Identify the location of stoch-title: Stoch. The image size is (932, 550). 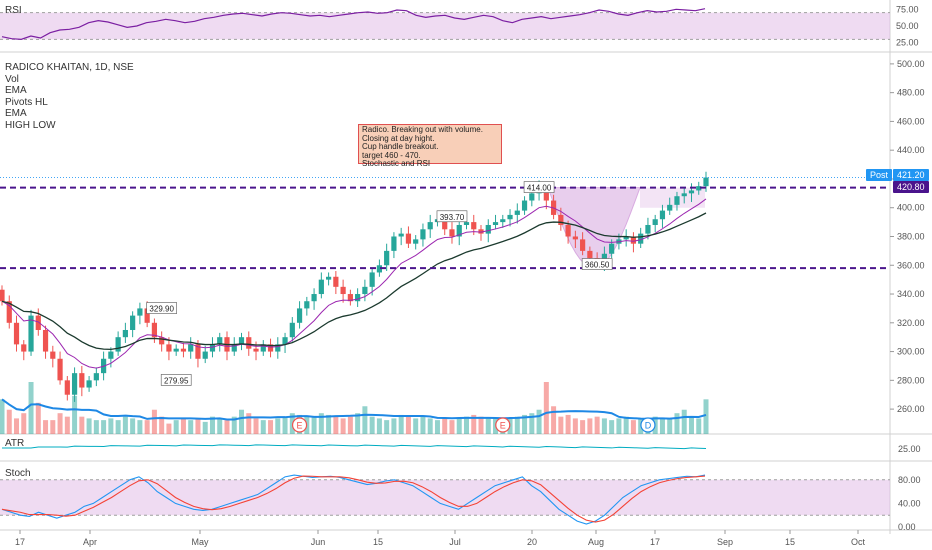
(18, 473).